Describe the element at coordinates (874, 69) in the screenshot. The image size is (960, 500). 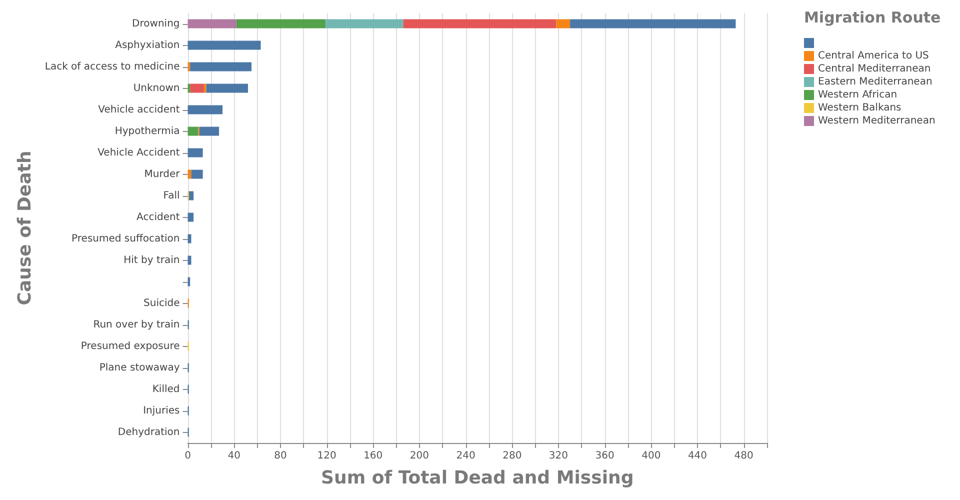
I see `legend-label: Central Mediterranean` at that location.